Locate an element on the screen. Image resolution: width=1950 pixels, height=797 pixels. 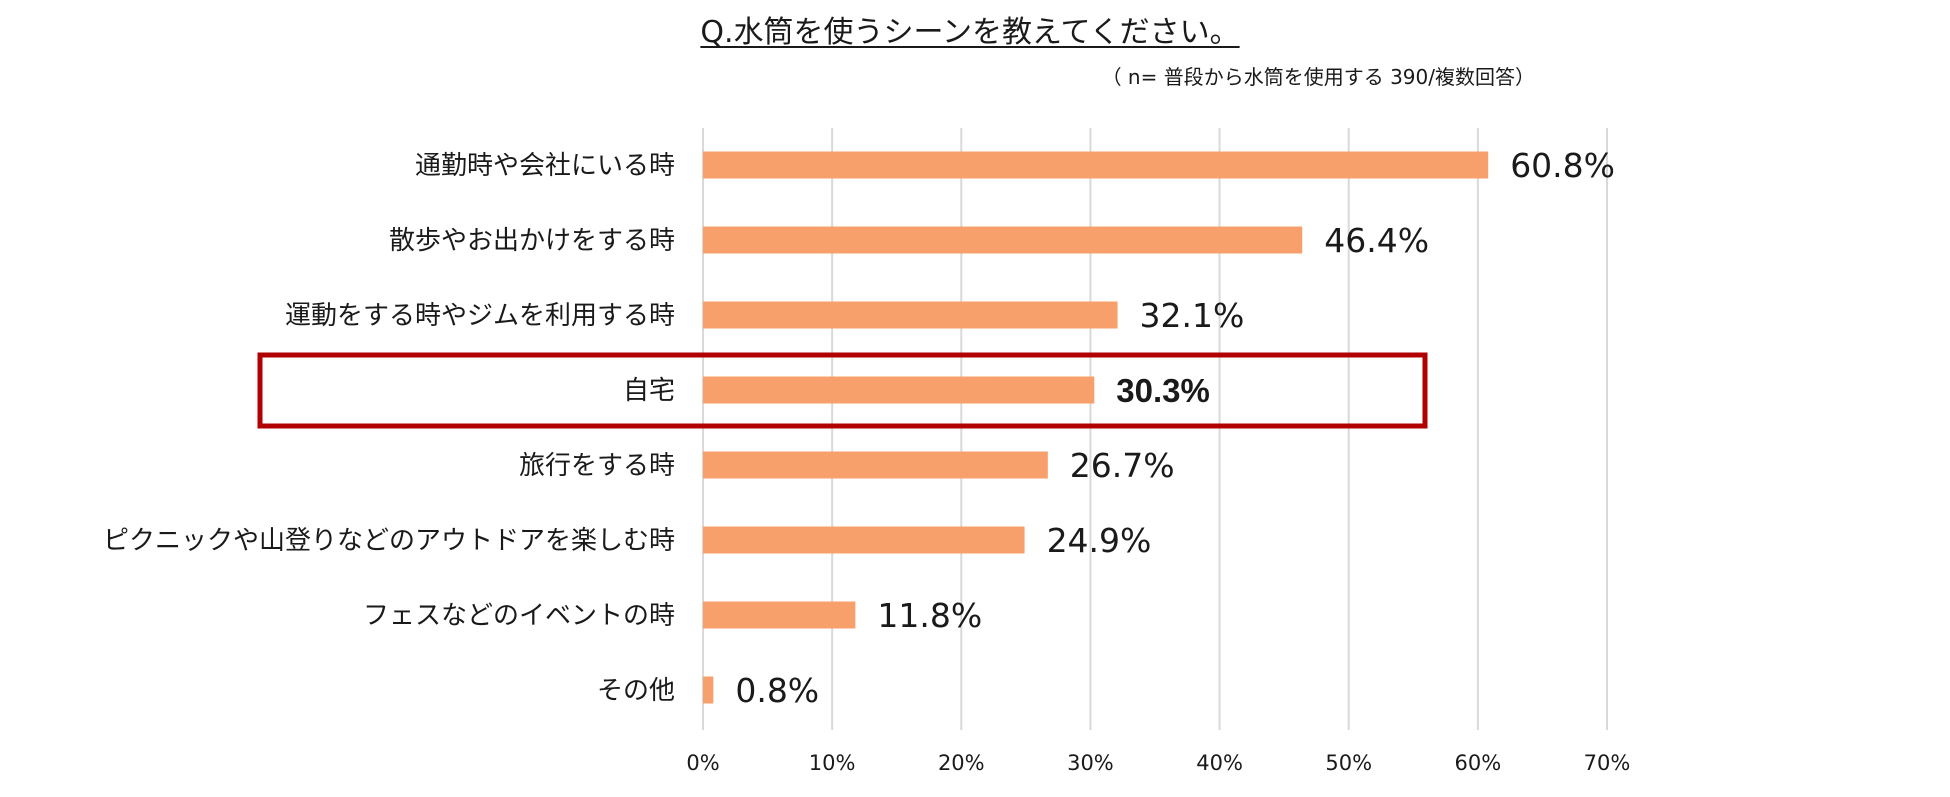
x-tick-label: 40% is located at coordinates (1219, 763).